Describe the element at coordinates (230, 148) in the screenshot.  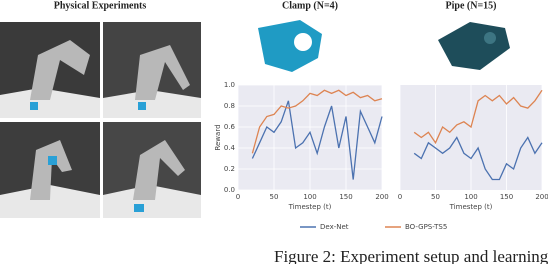
I see `y-tick-label: 0.4` at that location.